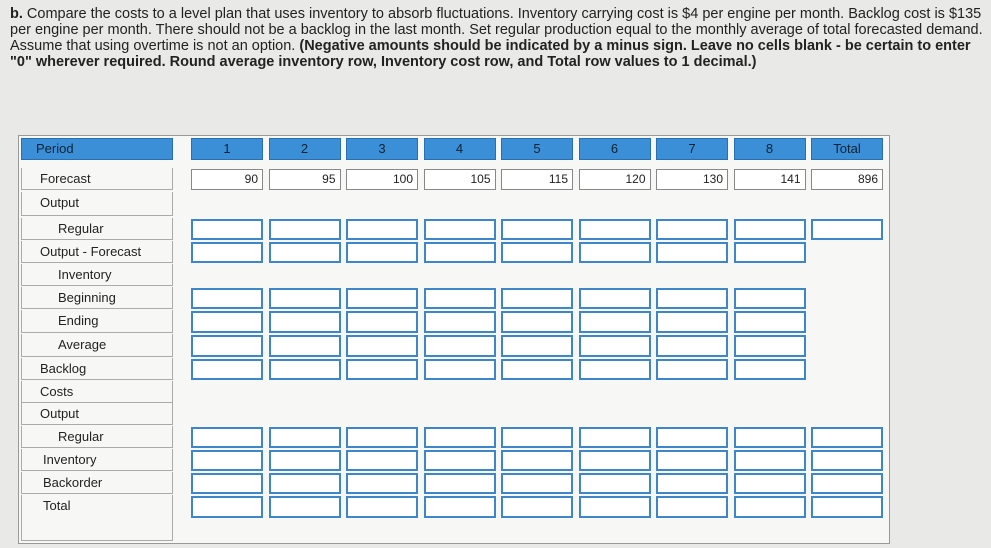  What do you see at coordinates (614, 149) in the screenshot?
I see `period-column: 6` at bounding box center [614, 149].